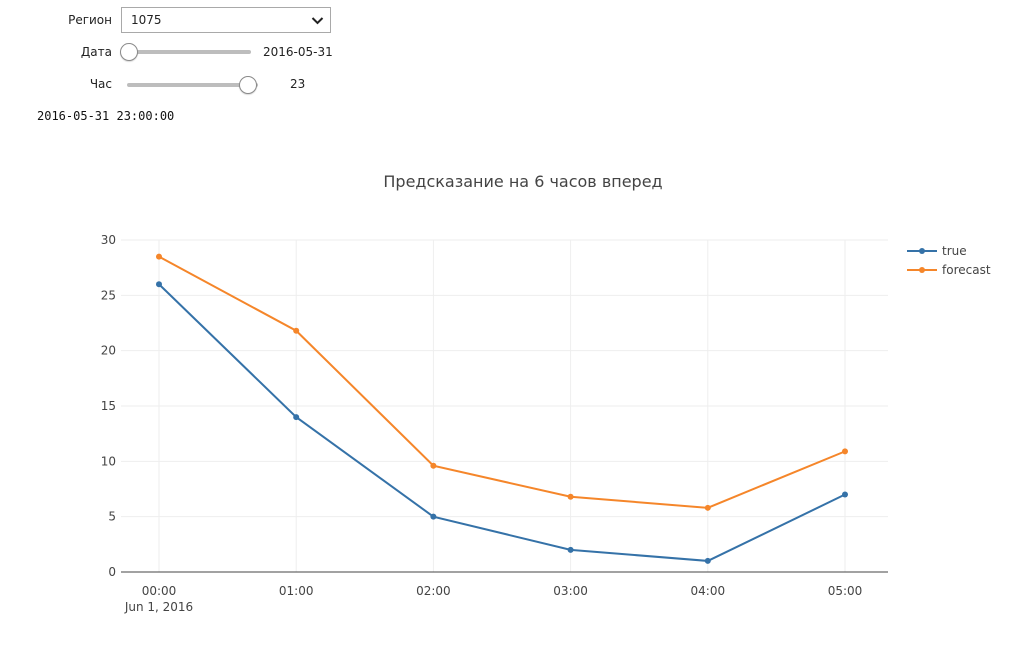 The image size is (1017, 654). What do you see at coordinates (433, 591) in the screenshot?
I see `x-tick-label: 02:00` at bounding box center [433, 591].